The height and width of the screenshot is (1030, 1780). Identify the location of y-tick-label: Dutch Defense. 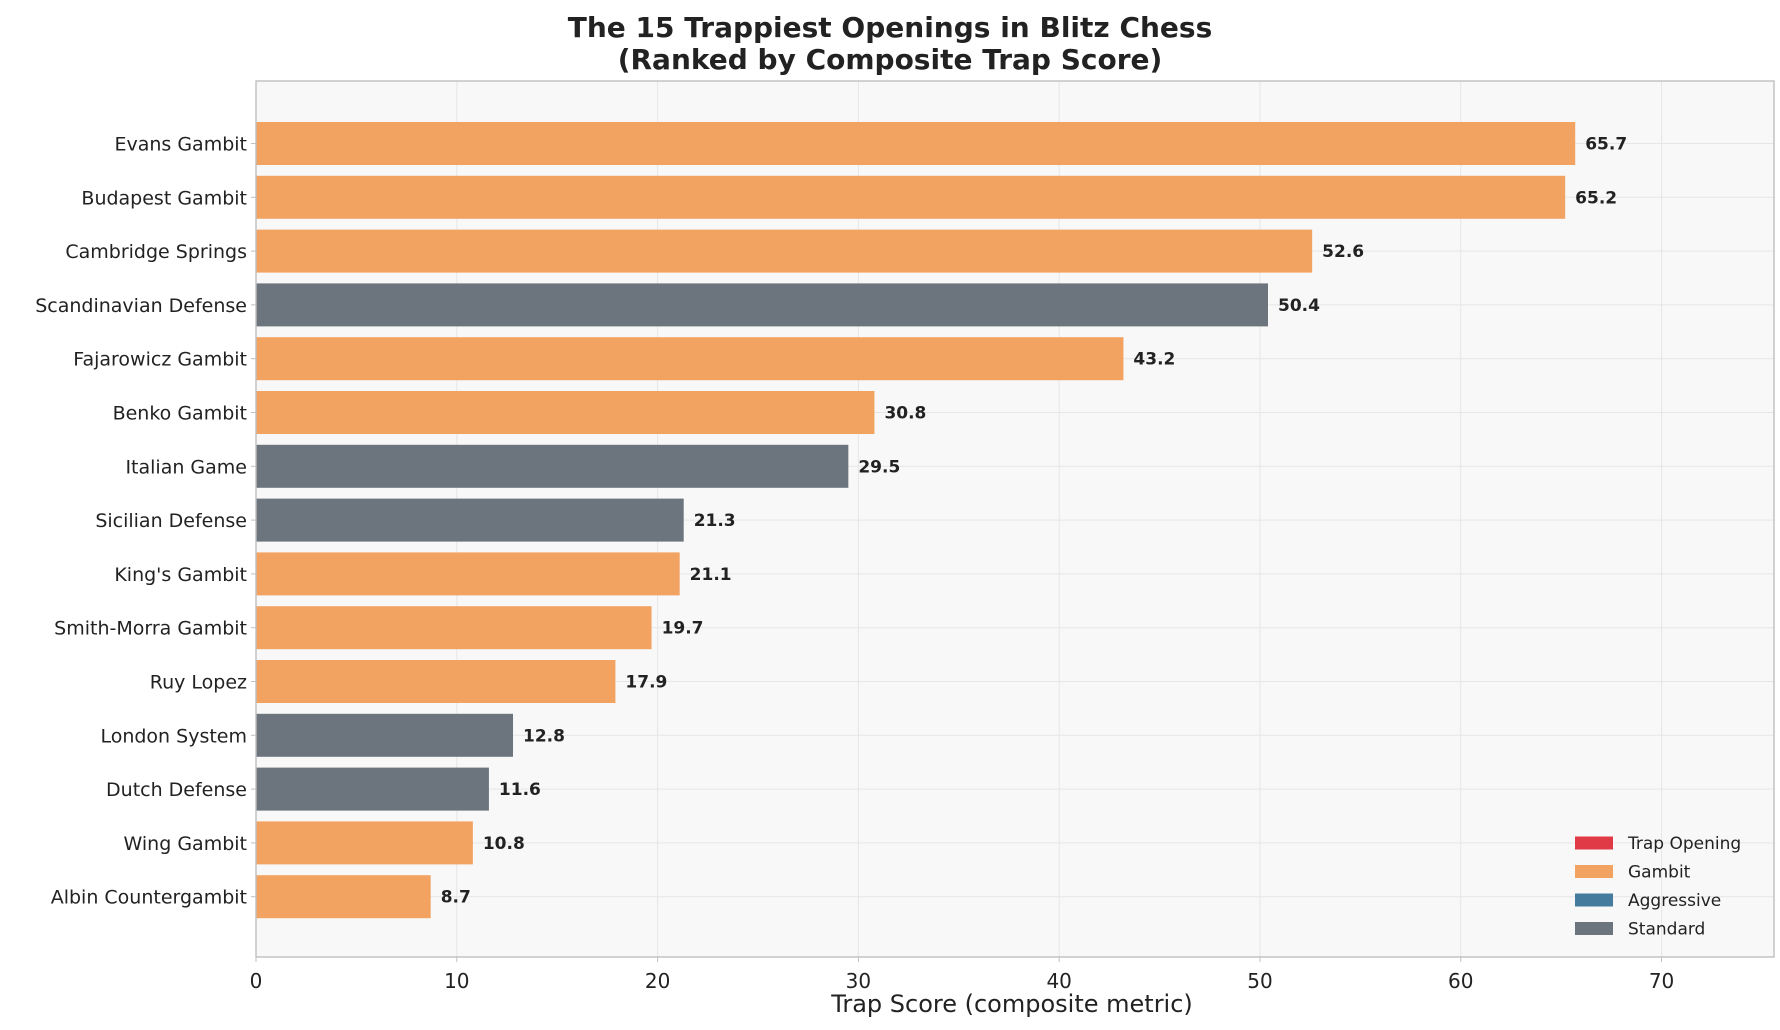
(176, 790).